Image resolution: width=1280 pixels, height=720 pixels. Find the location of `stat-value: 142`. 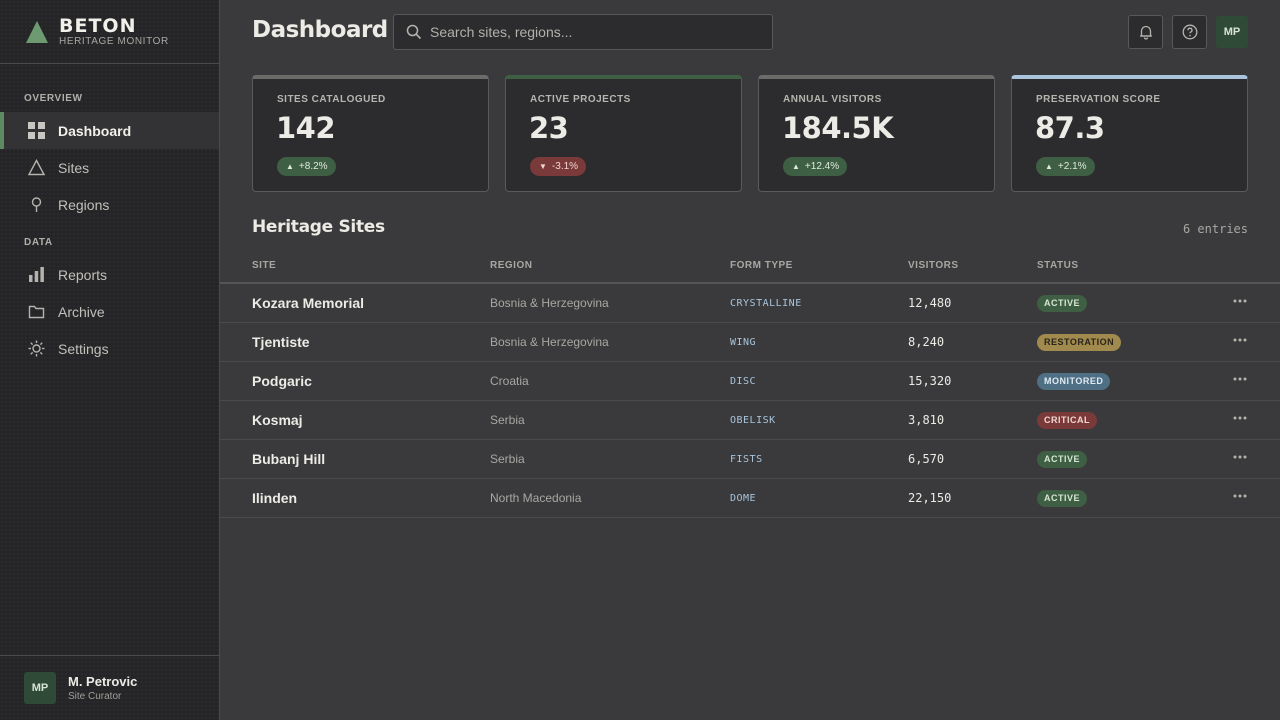

stat-value: 142 is located at coordinates (306, 128).